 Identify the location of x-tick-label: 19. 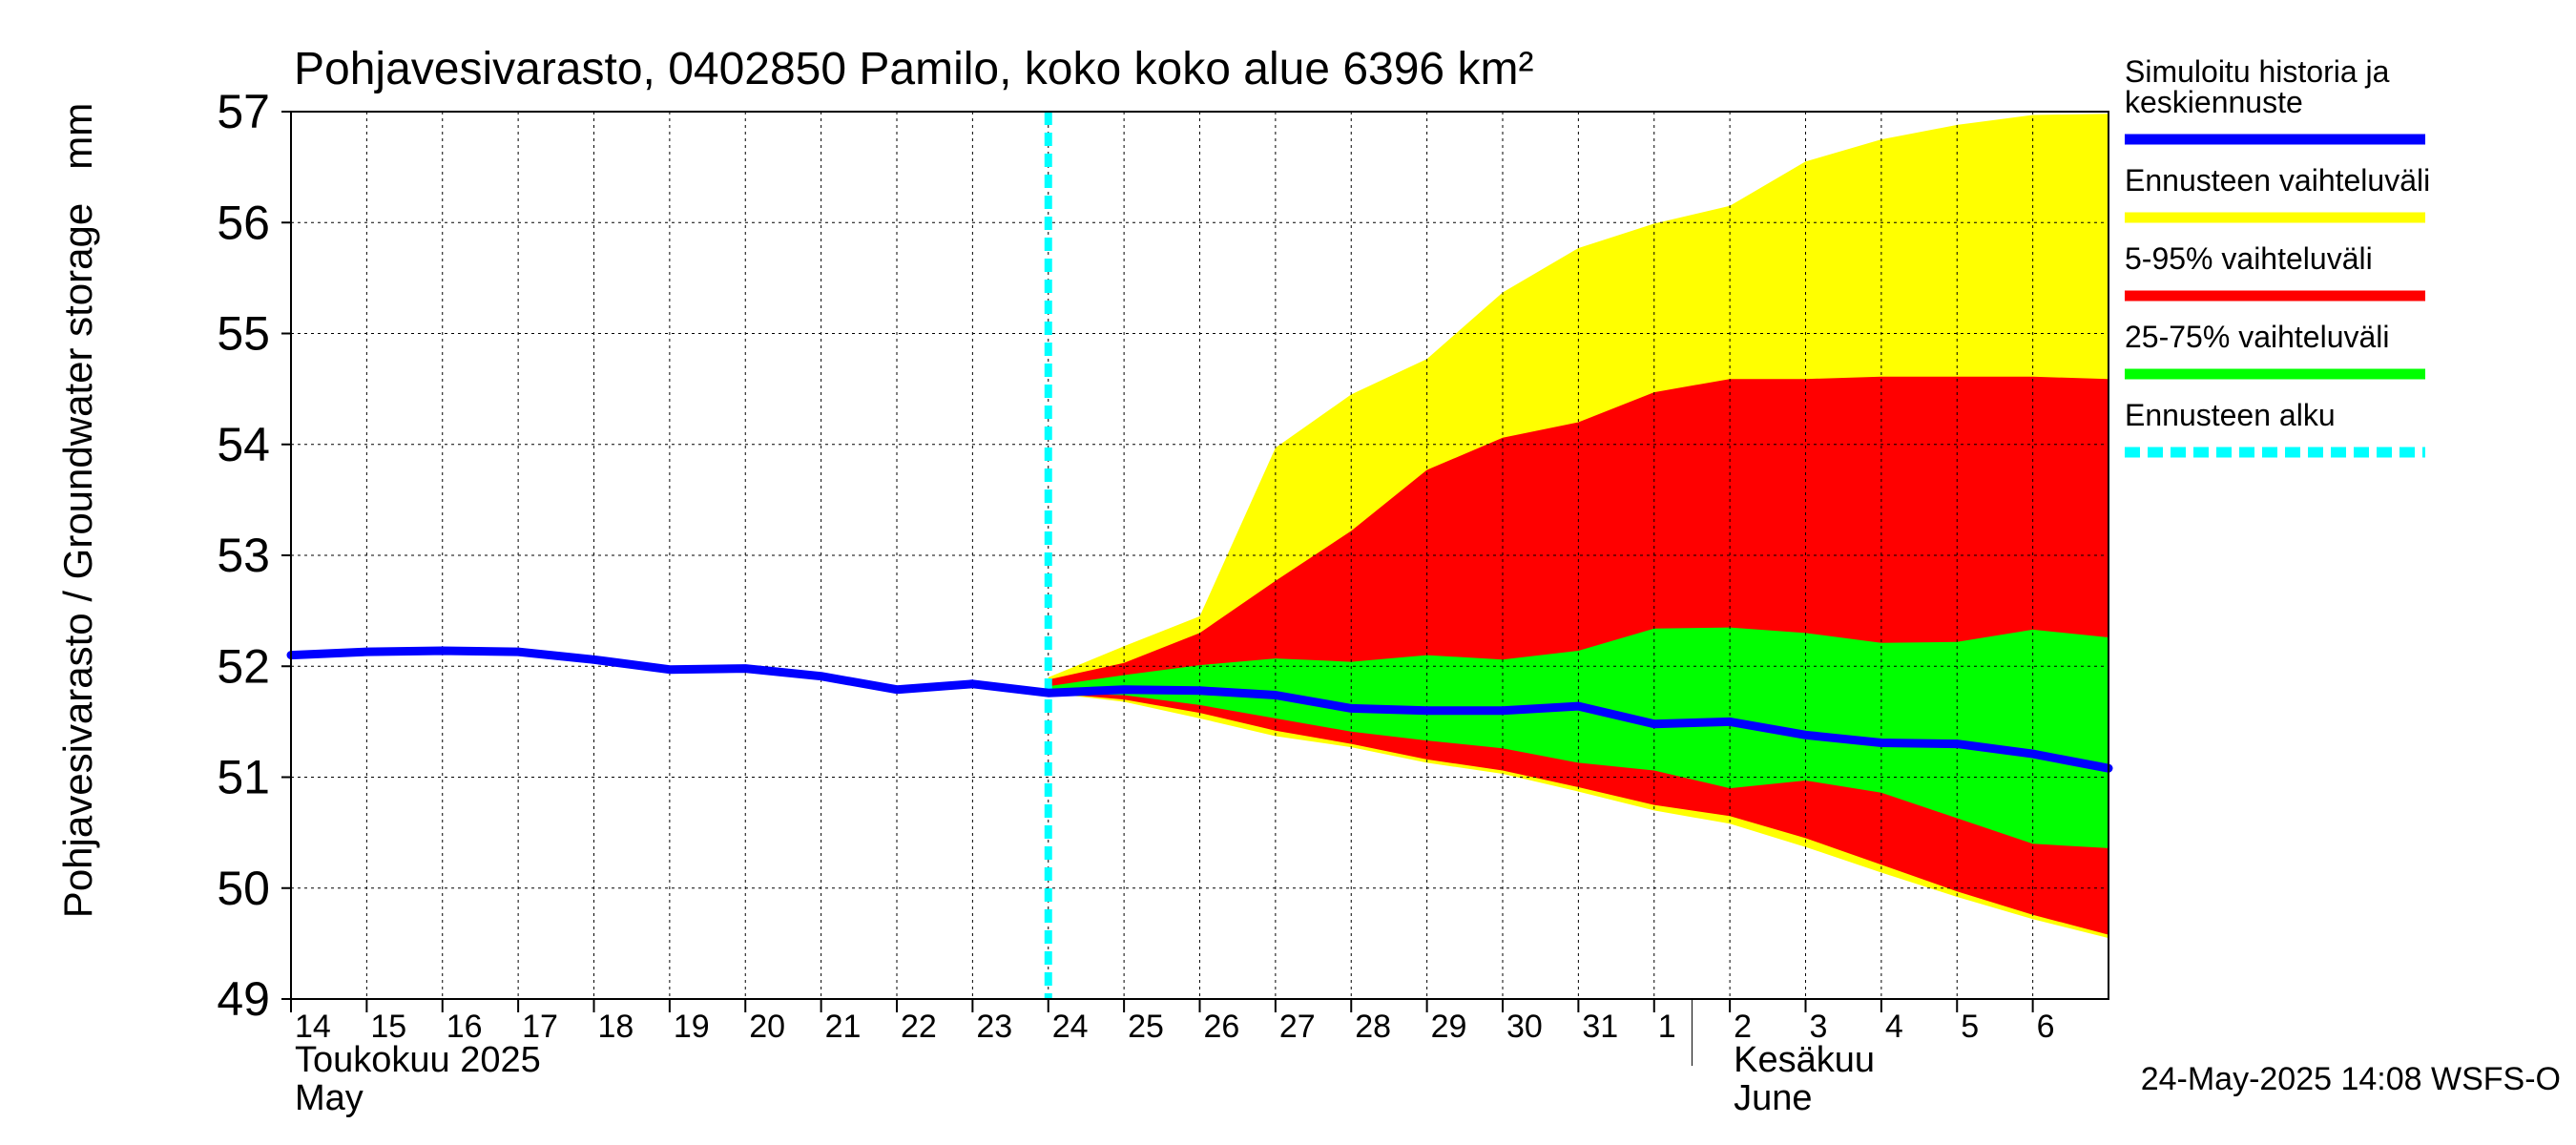
(692, 1027).